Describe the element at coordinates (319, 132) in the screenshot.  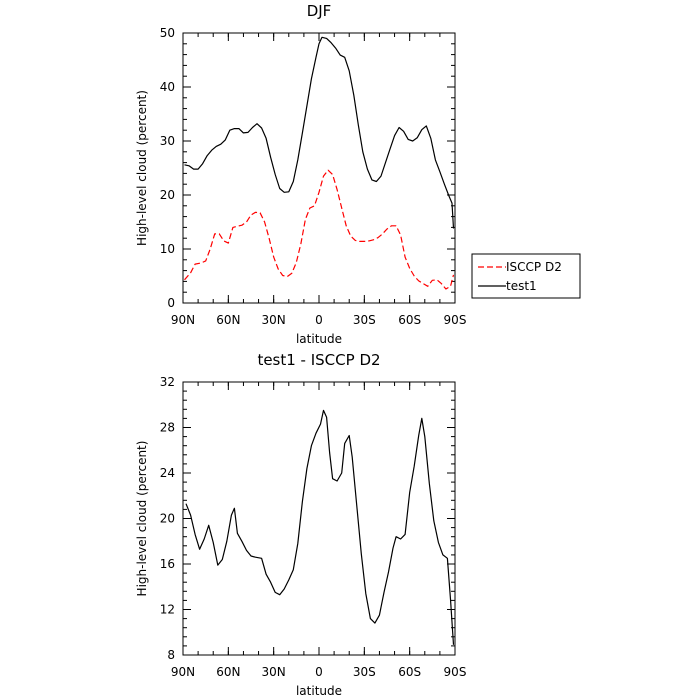
I see `series-line-test1` at that location.